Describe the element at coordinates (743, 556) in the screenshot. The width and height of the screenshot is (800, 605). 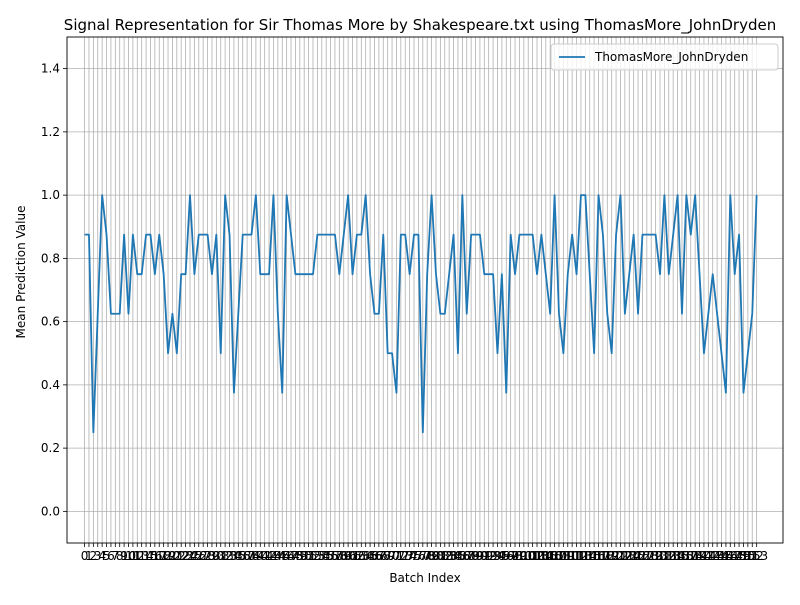
I see `x-tick-label: 150` at that location.